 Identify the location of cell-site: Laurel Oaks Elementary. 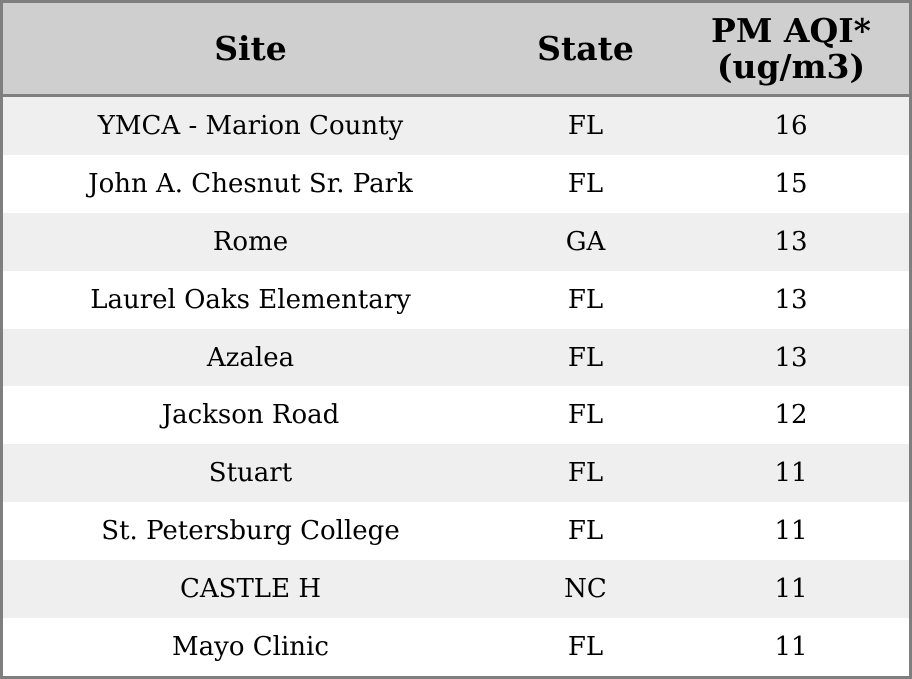
(250, 299).